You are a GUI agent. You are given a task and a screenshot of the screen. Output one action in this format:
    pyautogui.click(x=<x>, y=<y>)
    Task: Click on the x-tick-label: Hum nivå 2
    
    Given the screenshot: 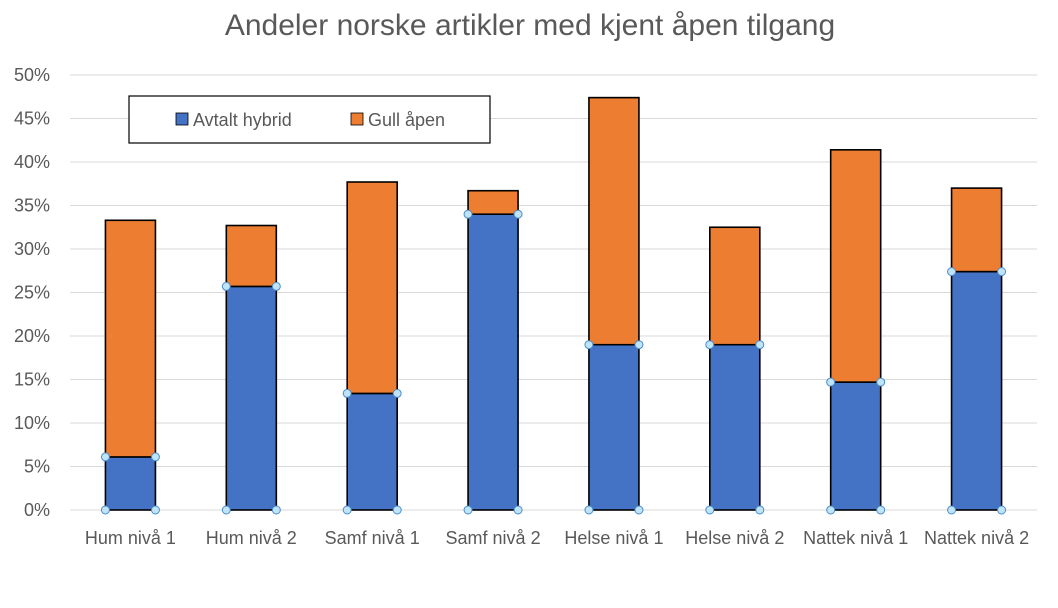 What is the action you would take?
    pyautogui.click(x=251, y=538)
    